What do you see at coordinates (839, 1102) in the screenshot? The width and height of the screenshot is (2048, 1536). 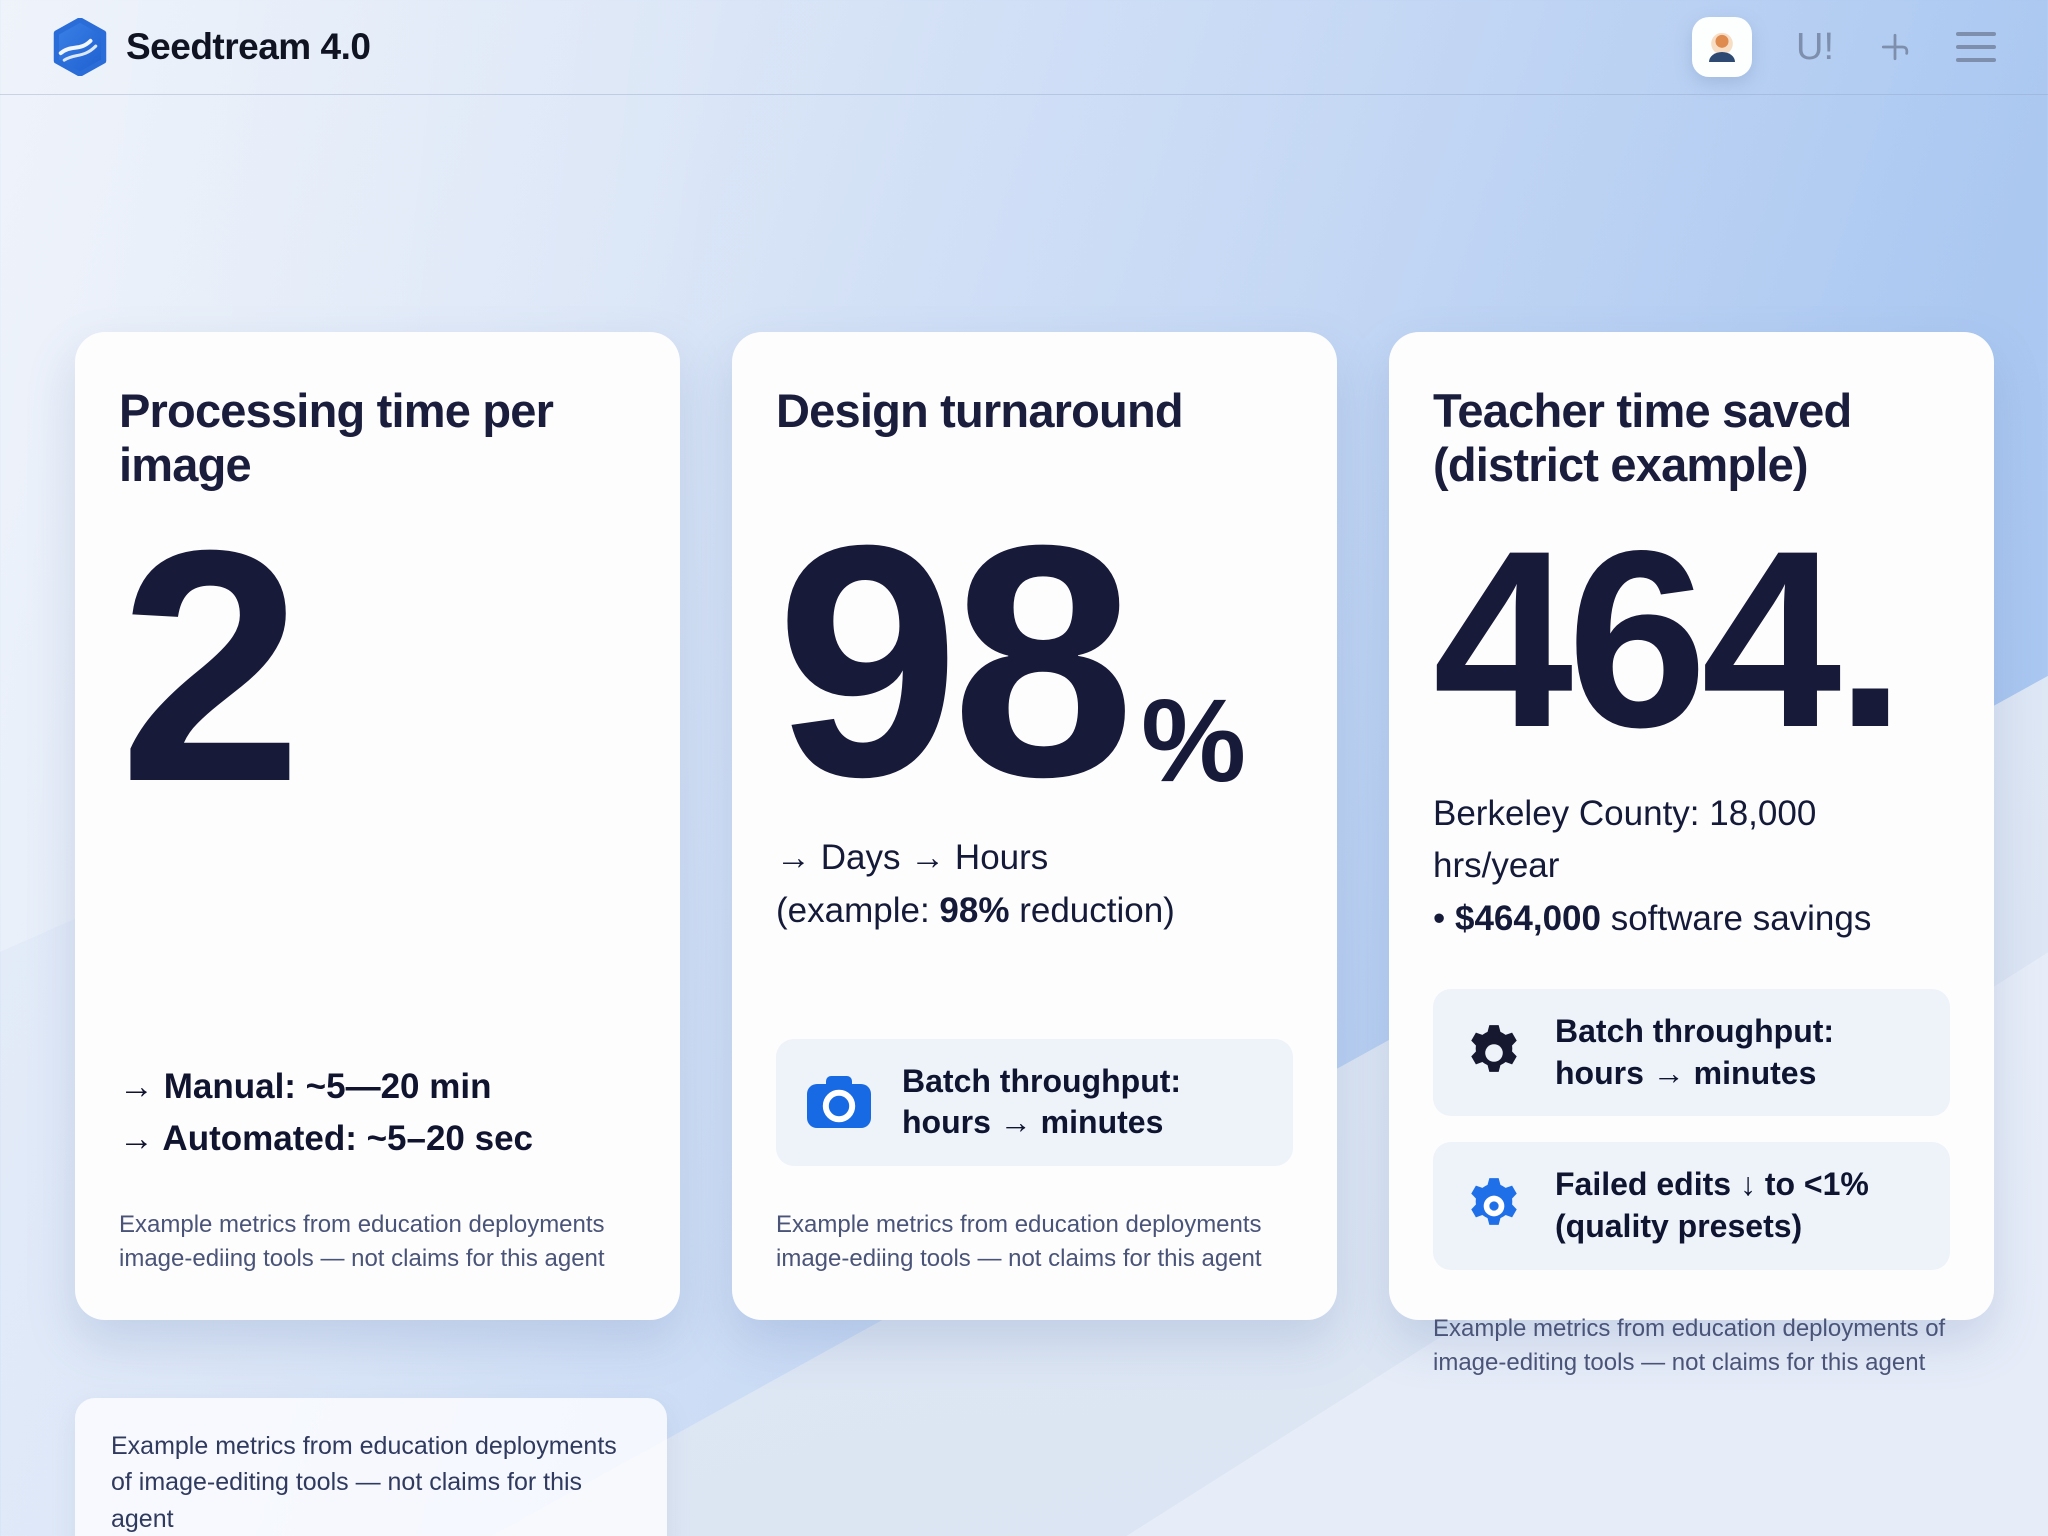 I see `camera-icon` at bounding box center [839, 1102].